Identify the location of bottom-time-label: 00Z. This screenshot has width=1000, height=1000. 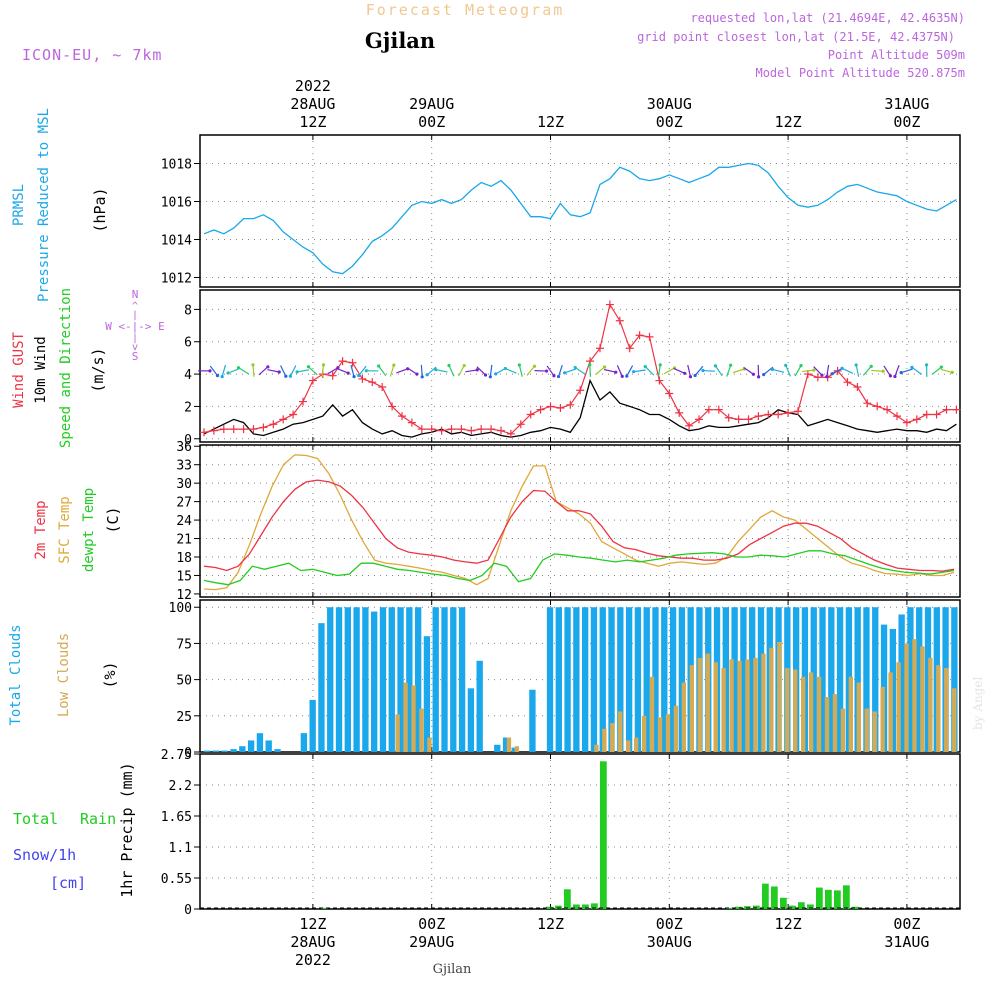
(431, 924).